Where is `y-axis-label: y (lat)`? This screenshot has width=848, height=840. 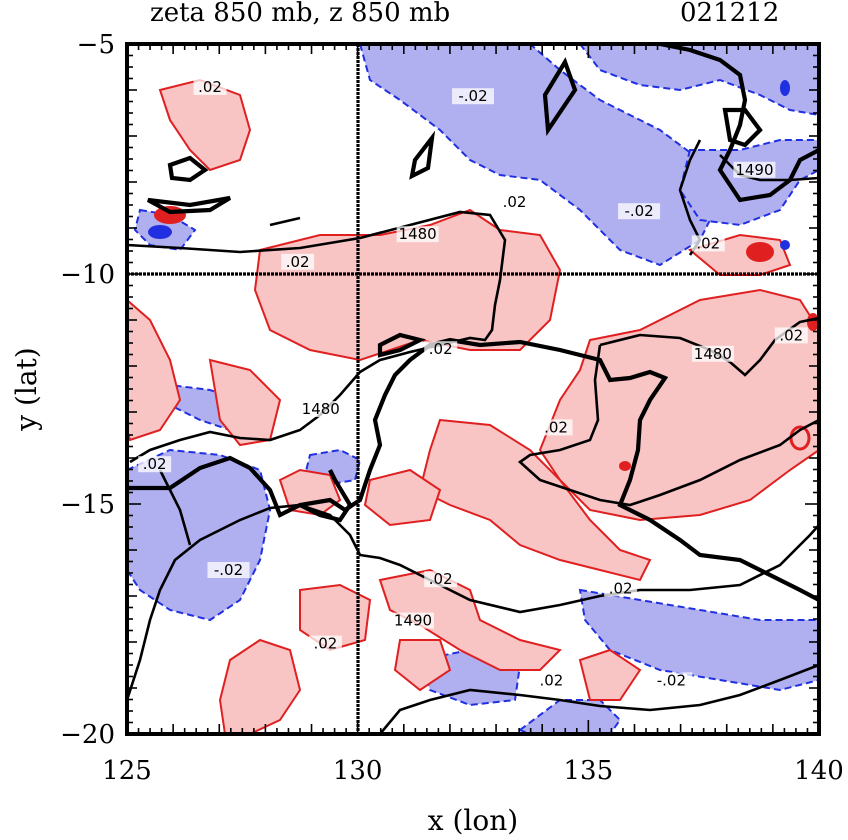
y-axis-label: y (lat) is located at coordinates (26, 389).